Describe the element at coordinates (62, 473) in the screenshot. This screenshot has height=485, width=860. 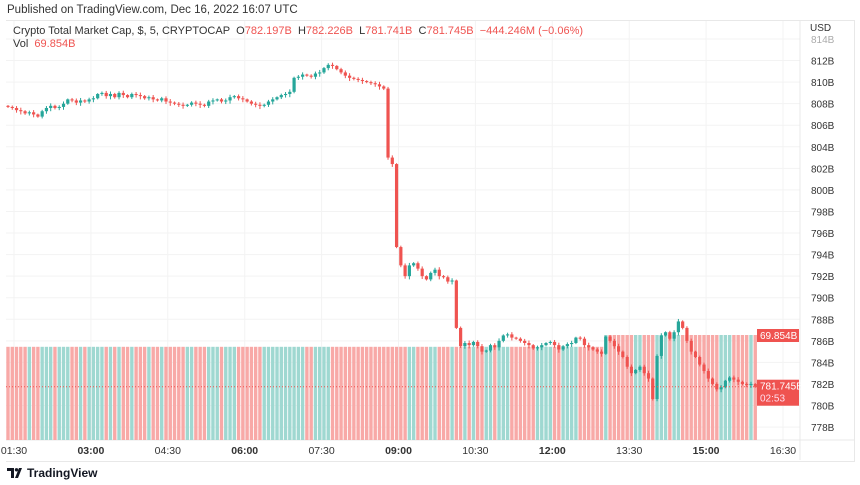
I see `logo-text: TradingView` at that location.